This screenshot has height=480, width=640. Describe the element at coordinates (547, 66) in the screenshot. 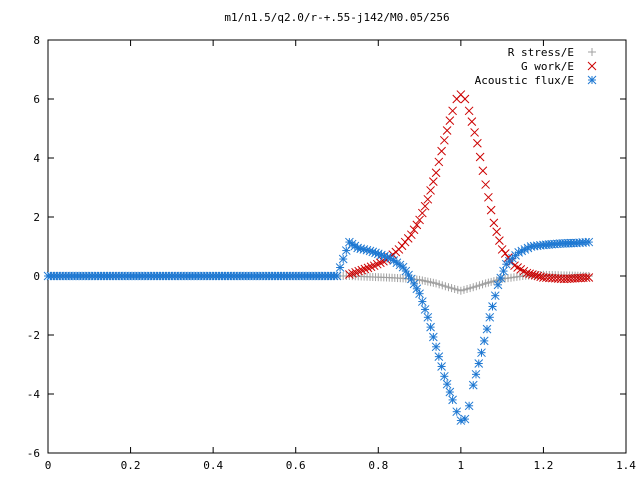

I see `legend-label: G work/E` at that location.